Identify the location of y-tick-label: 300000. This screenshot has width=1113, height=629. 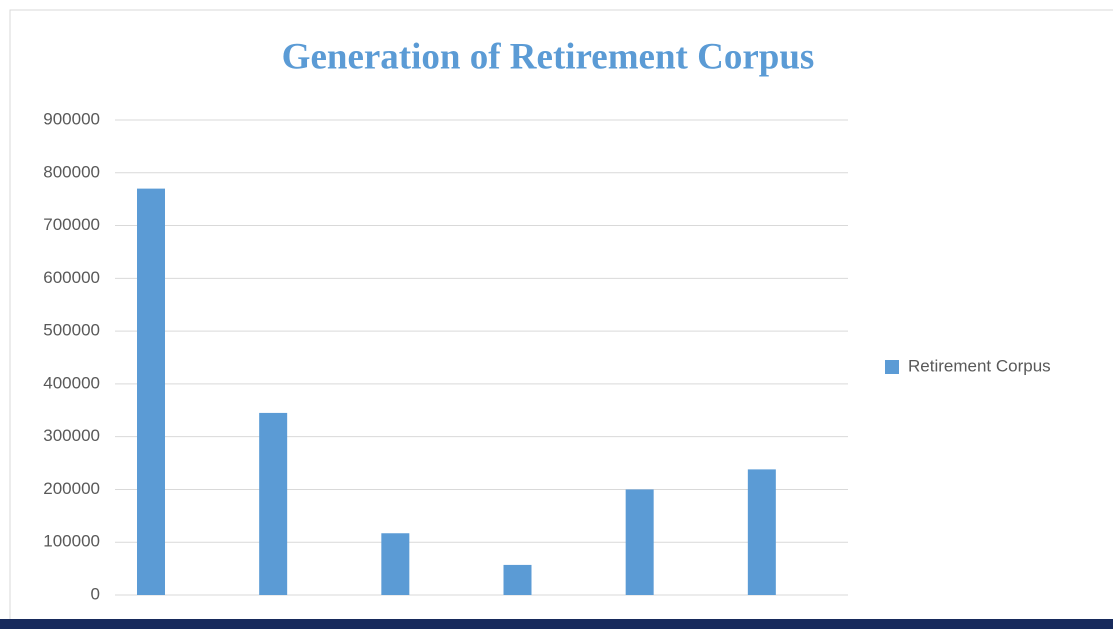
(71, 435).